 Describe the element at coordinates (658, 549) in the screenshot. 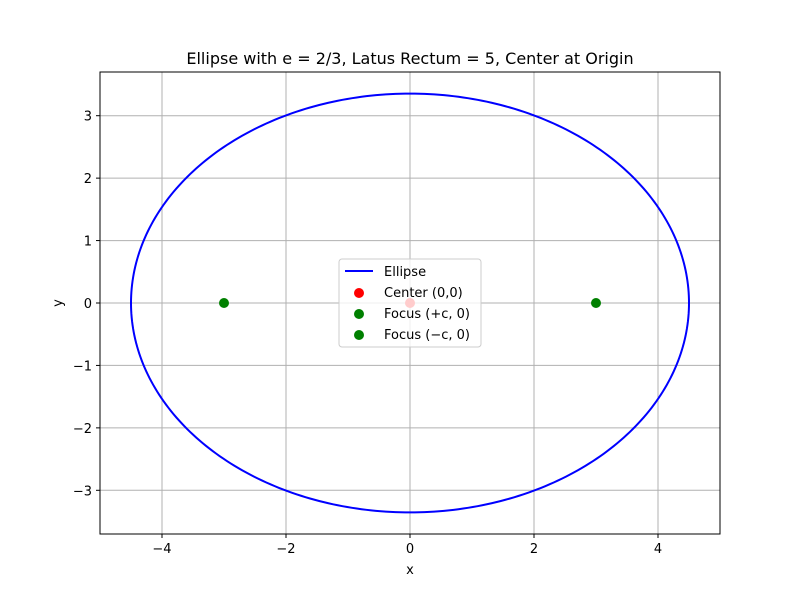

I see `x-tick-label: 4` at that location.